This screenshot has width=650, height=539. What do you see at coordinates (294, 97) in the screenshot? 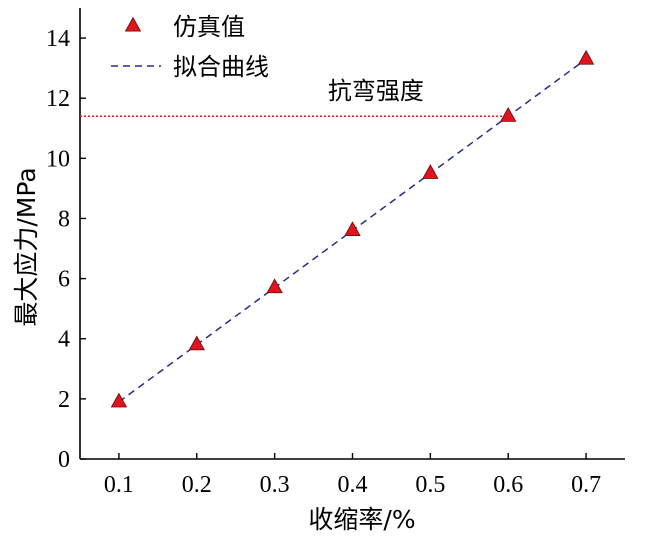
I see `annotation-layer: 抗弯强度` at bounding box center [294, 97].